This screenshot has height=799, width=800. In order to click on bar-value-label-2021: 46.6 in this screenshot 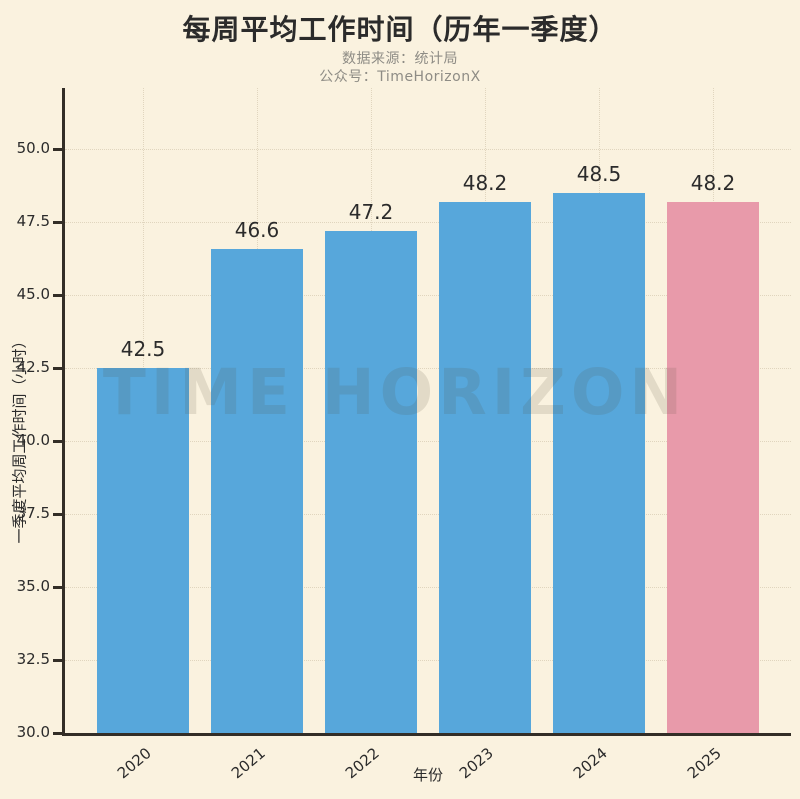, I will do `click(257, 229)`.